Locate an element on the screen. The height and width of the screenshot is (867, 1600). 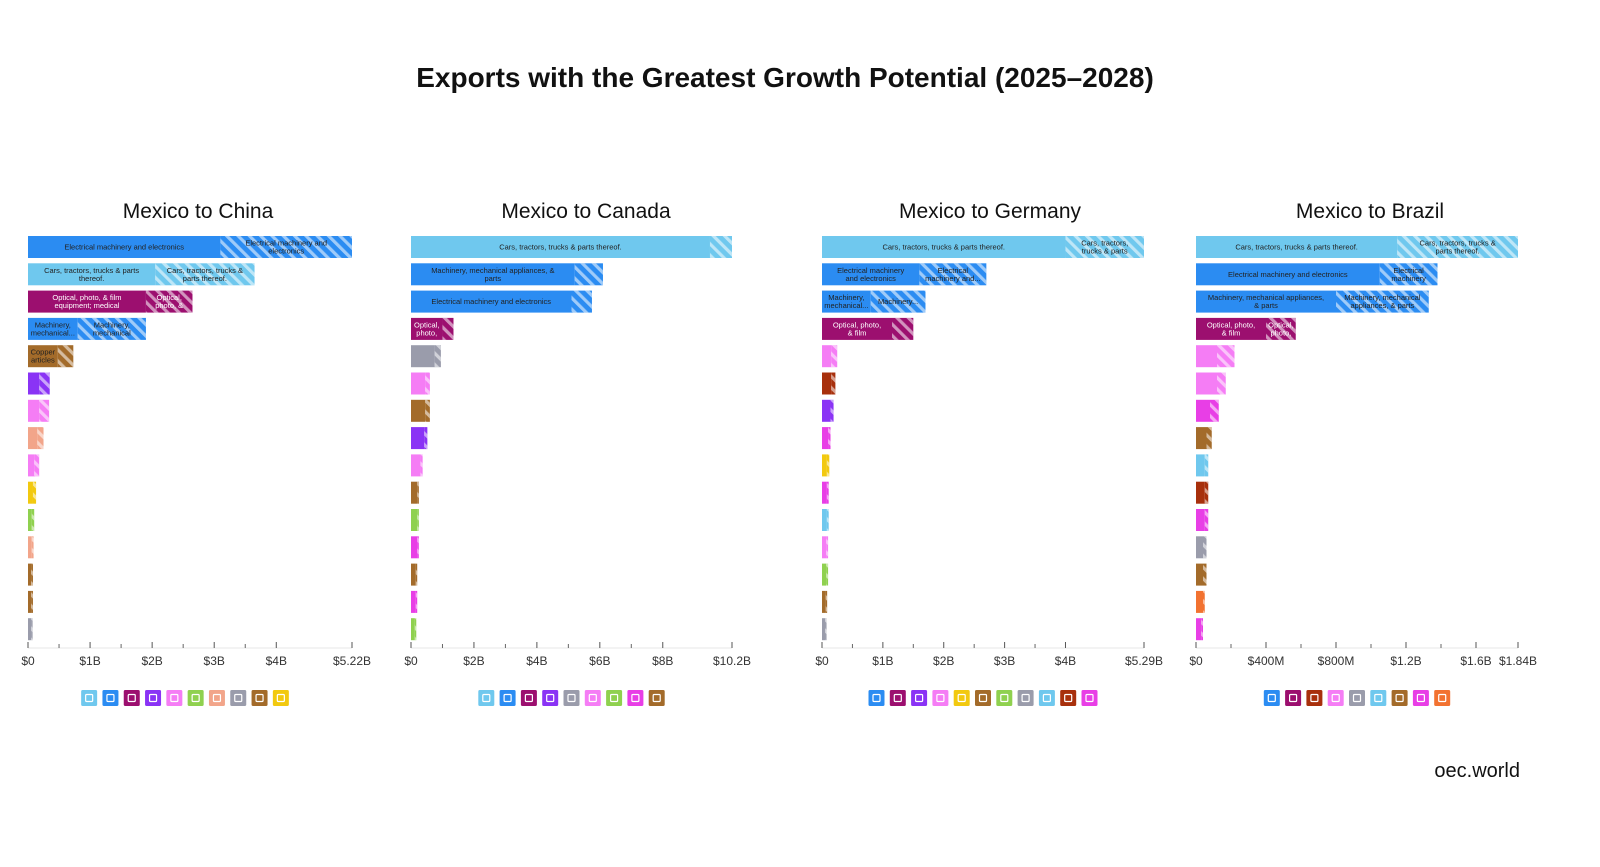
textiles-icon is located at coordinates (216, 698).